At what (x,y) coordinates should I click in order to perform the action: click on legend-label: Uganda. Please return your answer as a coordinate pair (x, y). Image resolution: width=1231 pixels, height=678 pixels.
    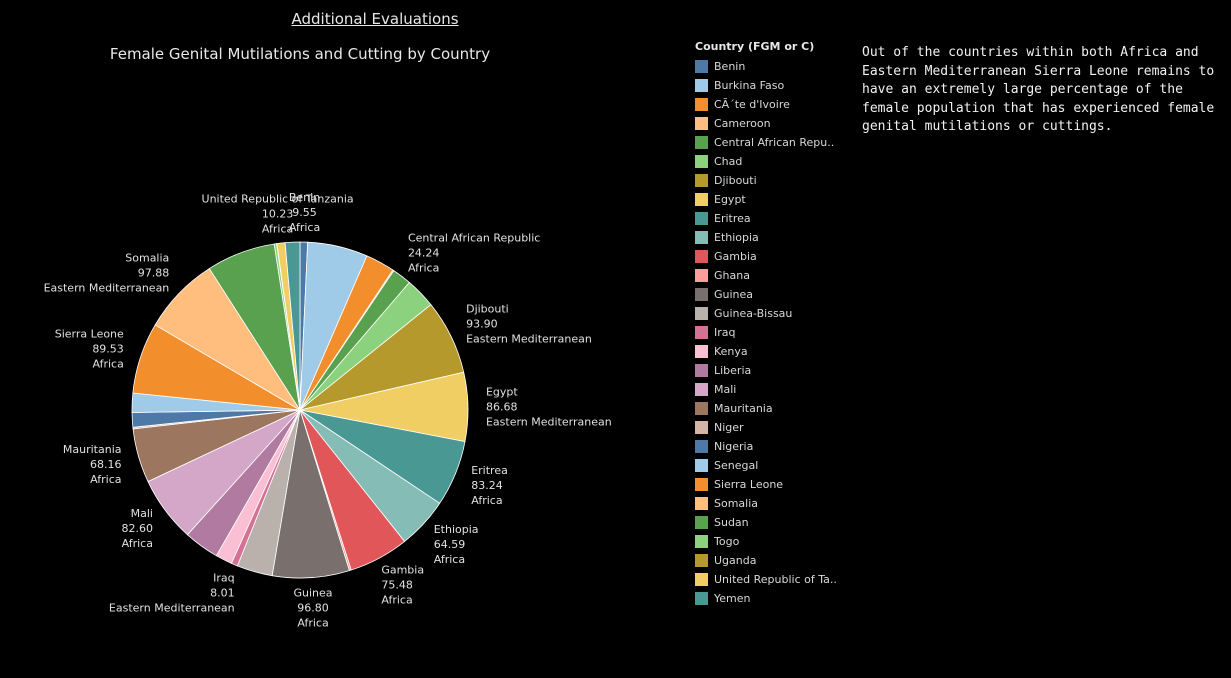
    Looking at the image, I should click on (735, 560).